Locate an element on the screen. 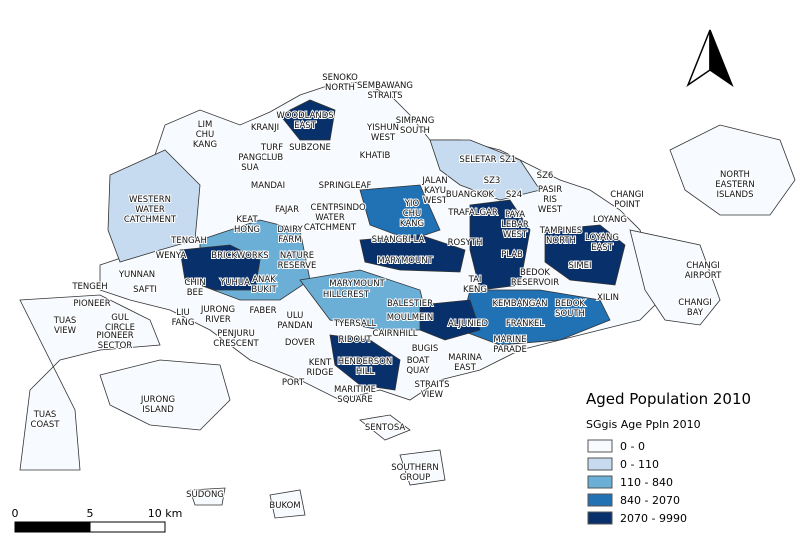 The width and height of the screenshot is (800, 551). label-line: QUAY is located at coordinates (418, 371).